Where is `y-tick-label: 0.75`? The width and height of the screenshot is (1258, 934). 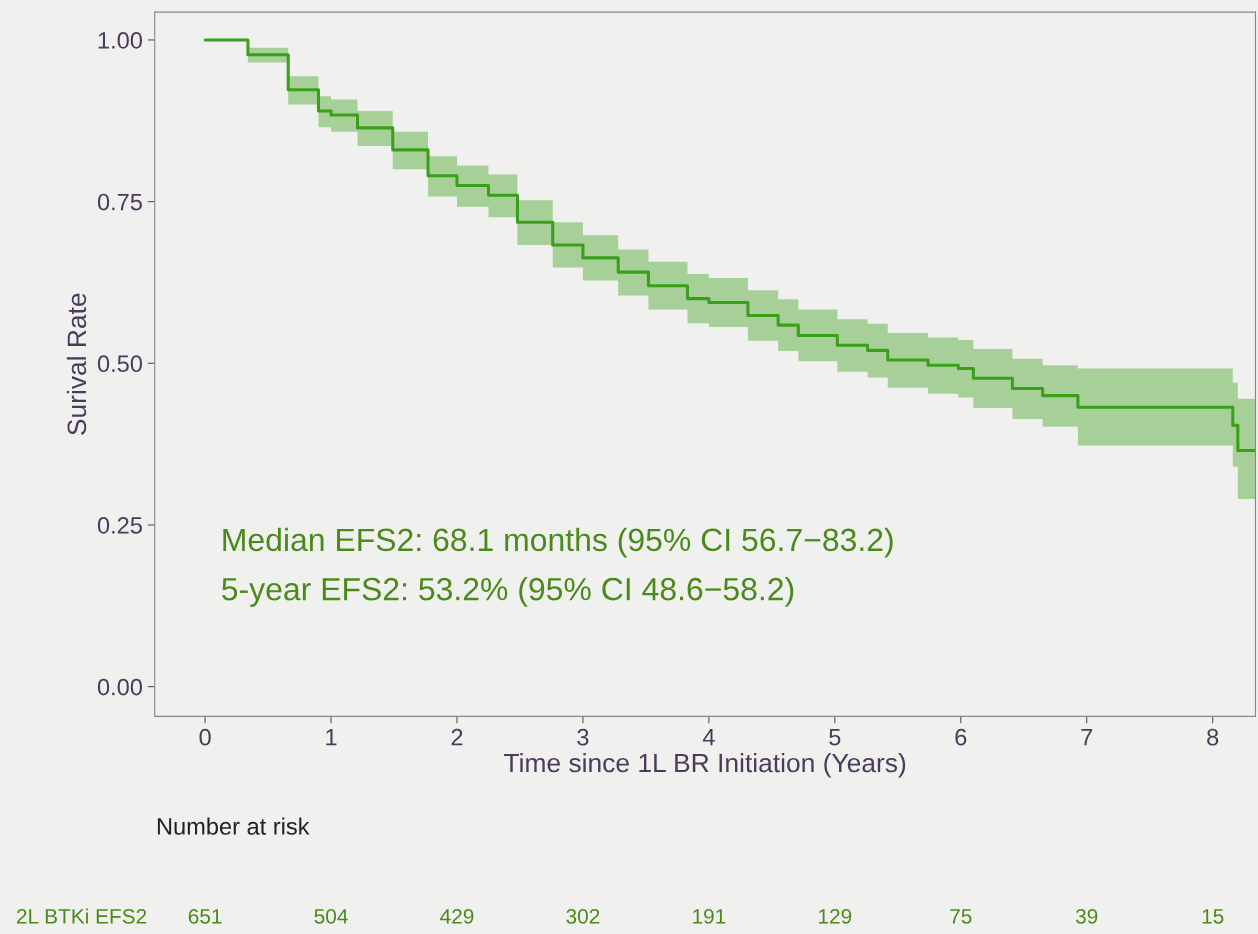
y-tick-label: 0.75 is located at coordinates (119, 202).